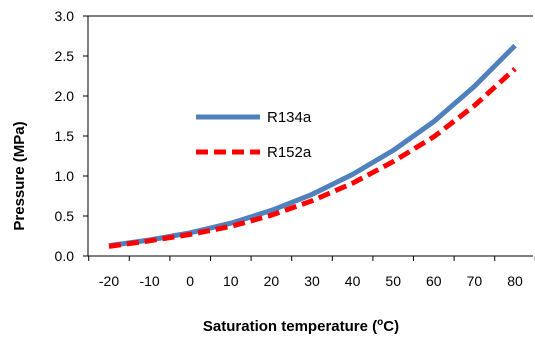 The width and height of the screenshot is (535, 344). Describe the element at coordinates (312, 281) in the screenshot. I see `x-tick-label: 30` at that location.